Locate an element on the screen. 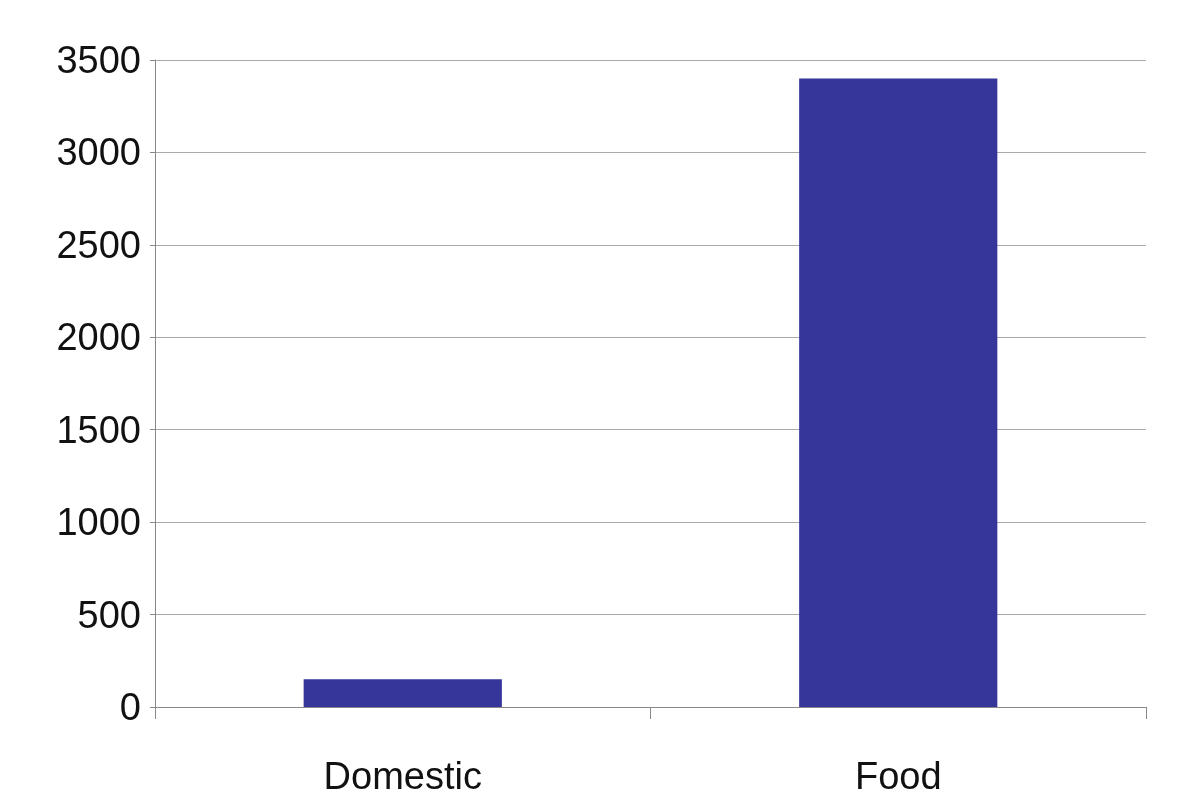 The width and height of the screenshot is (1201, 802). y-tick-label: 2500 is located at coordinates (98, 244).